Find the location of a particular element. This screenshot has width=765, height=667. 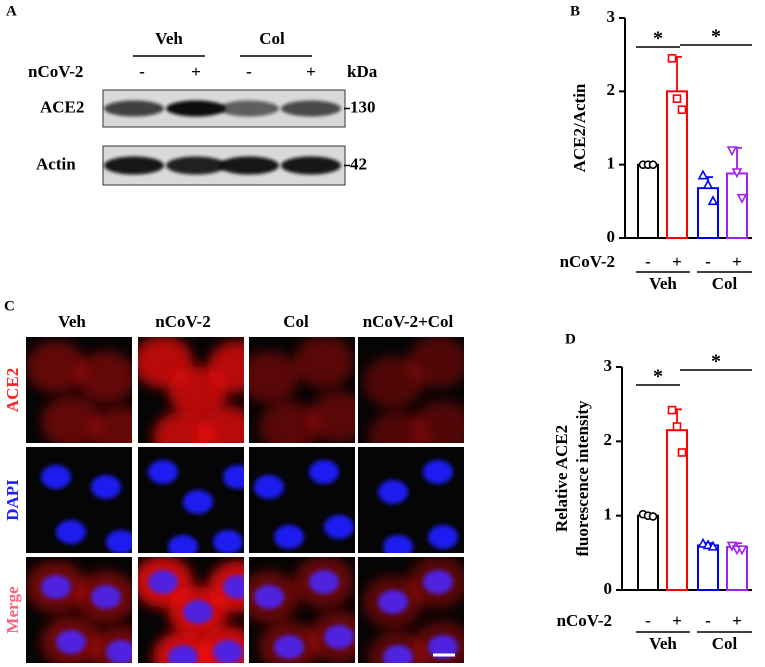

row-label: ACE2 is located at coordinates (62, 106).